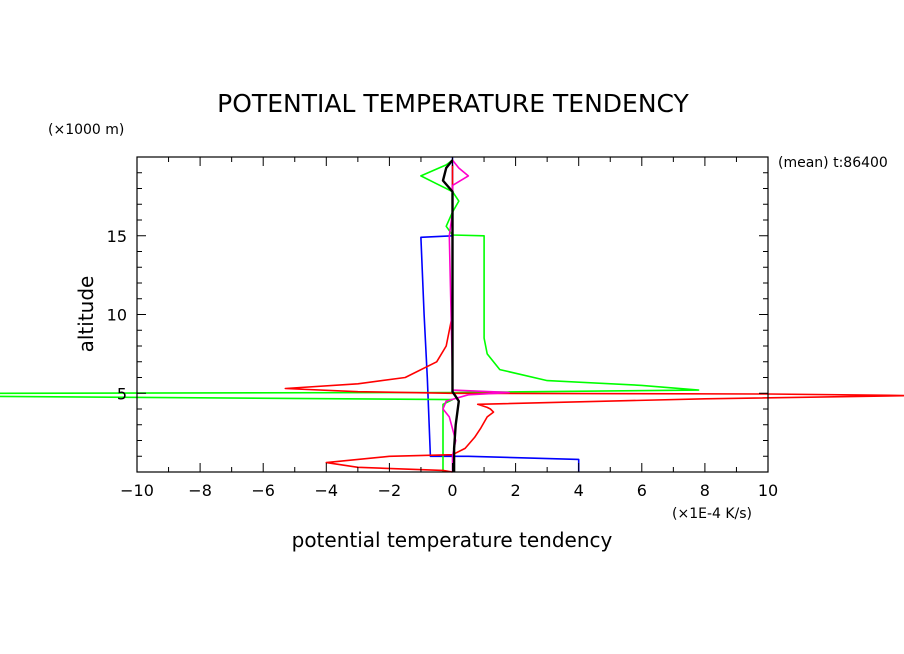 The width and height of the screenshot is (904, 654). I want to click on x-tick-label: 0, so click(452, 490).